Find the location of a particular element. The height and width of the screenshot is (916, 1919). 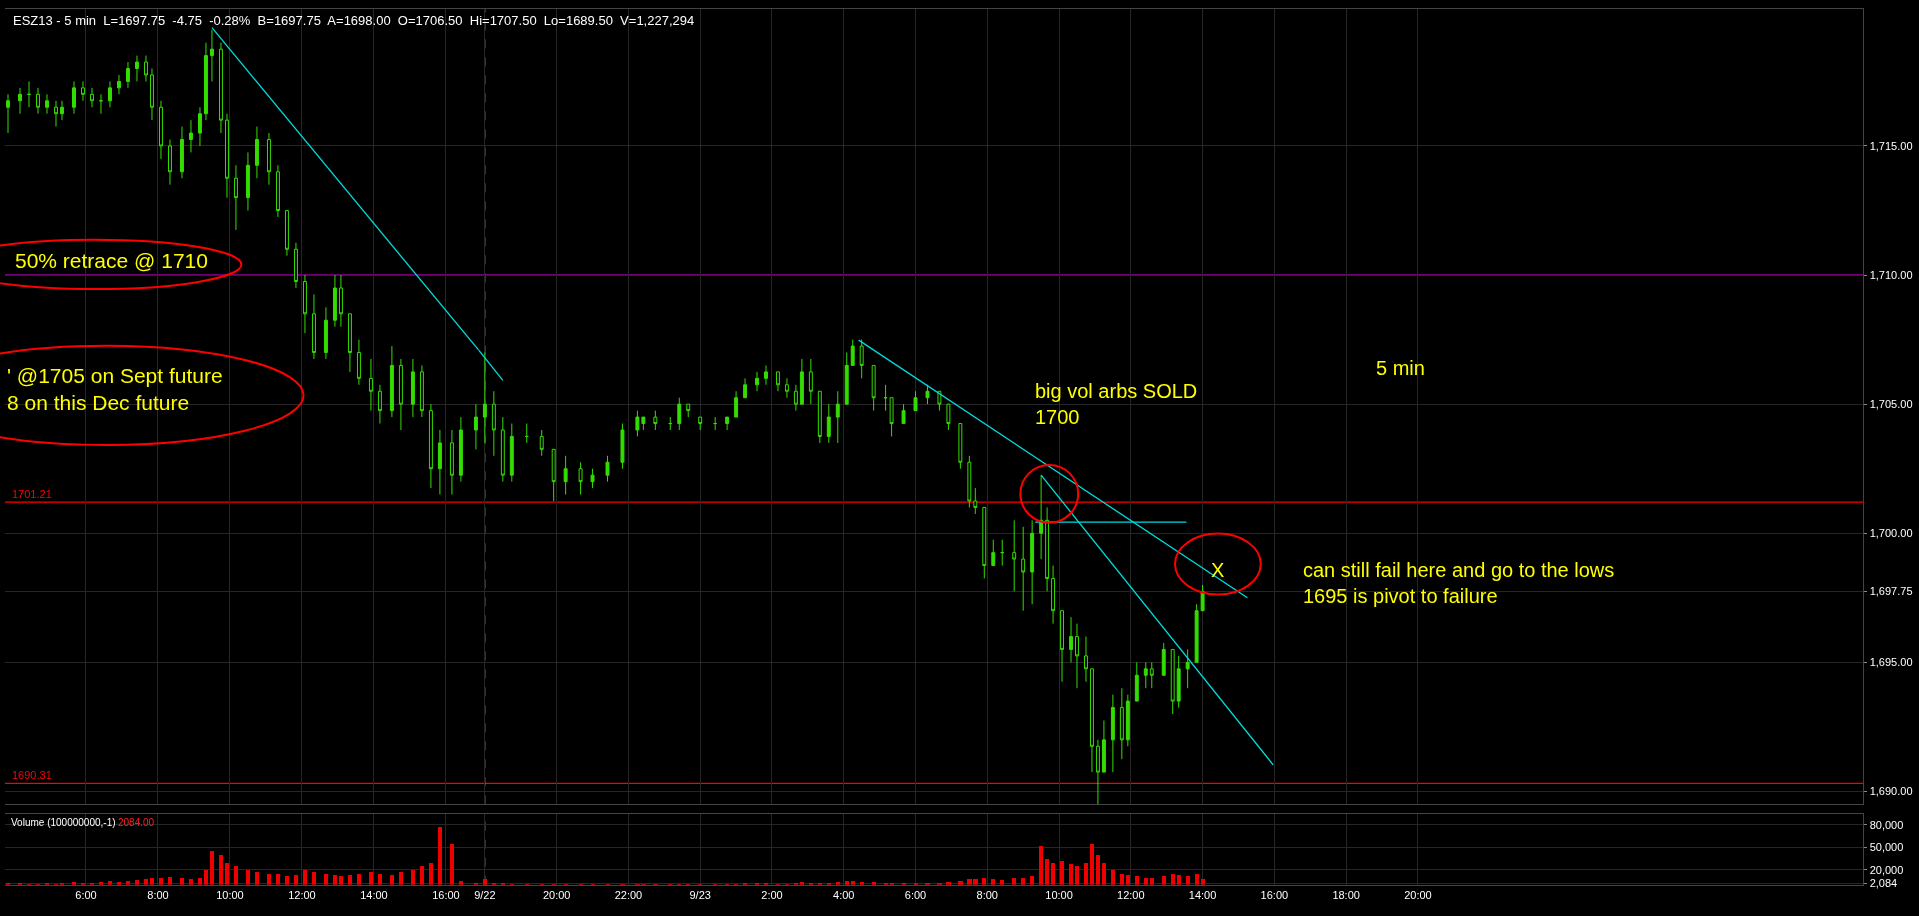

annotation: 5 min is located at coordinates (1400, 368).